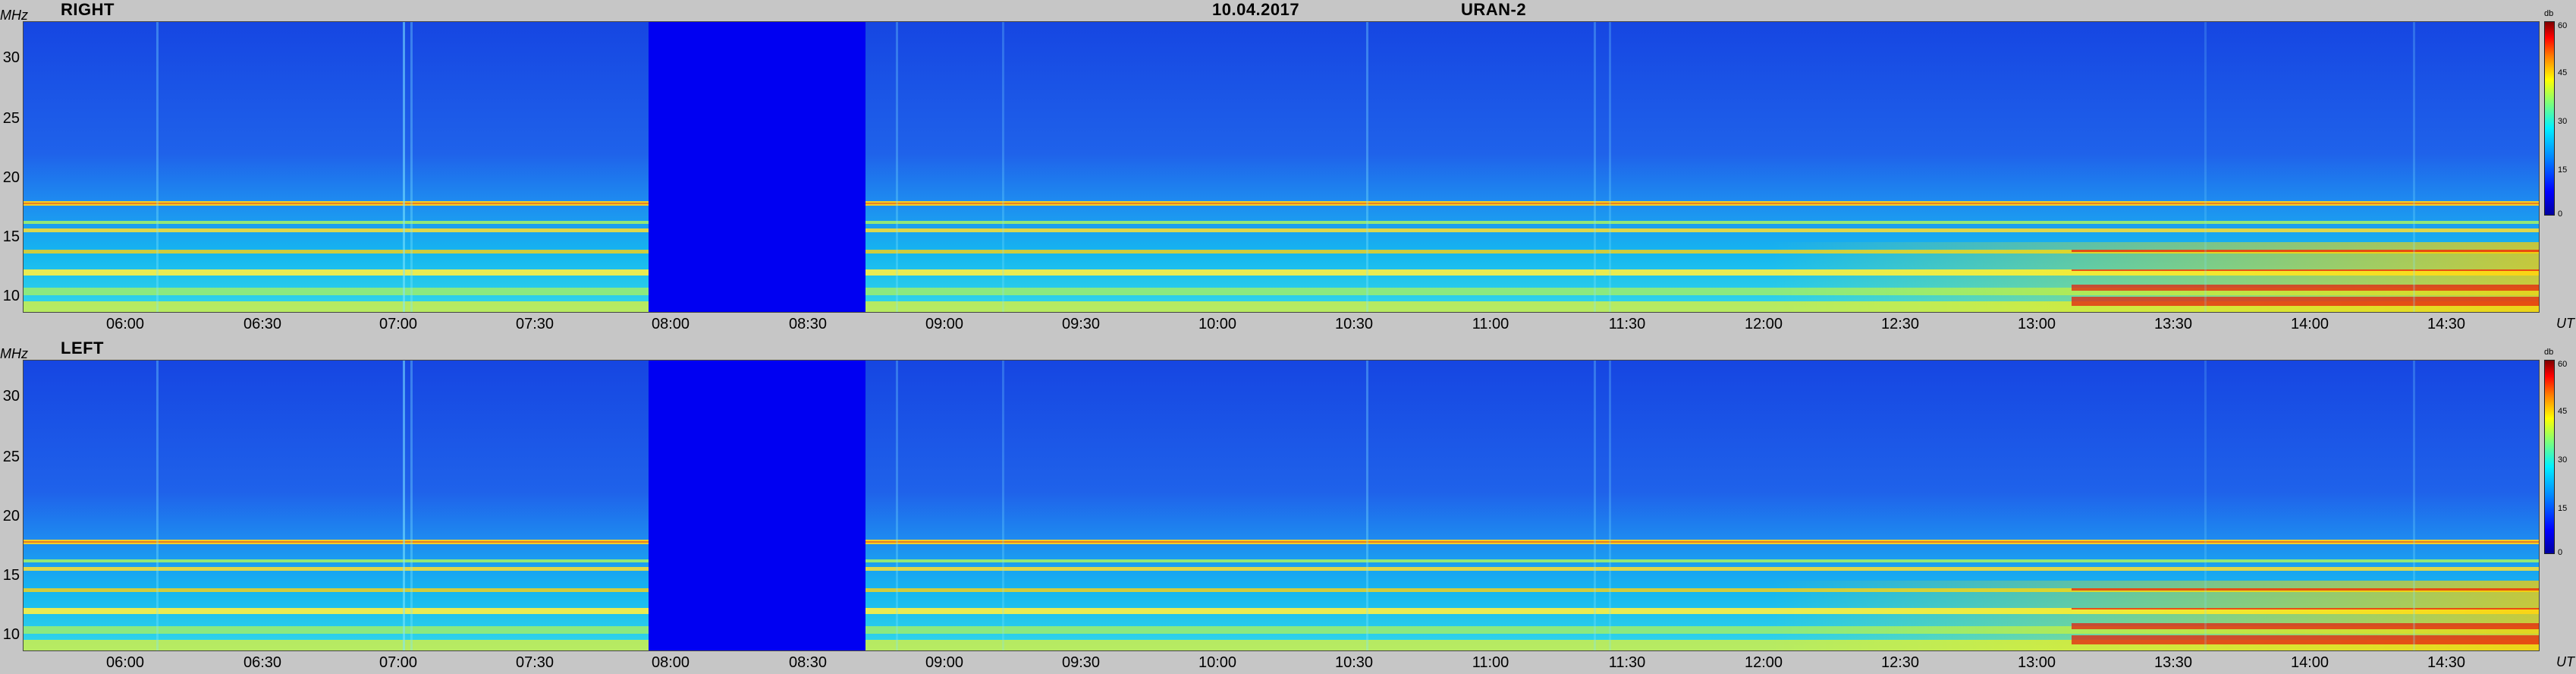  Describe the element at coordinates (2549, 118) in the screenshot. I see `colorbar-right` at that location.